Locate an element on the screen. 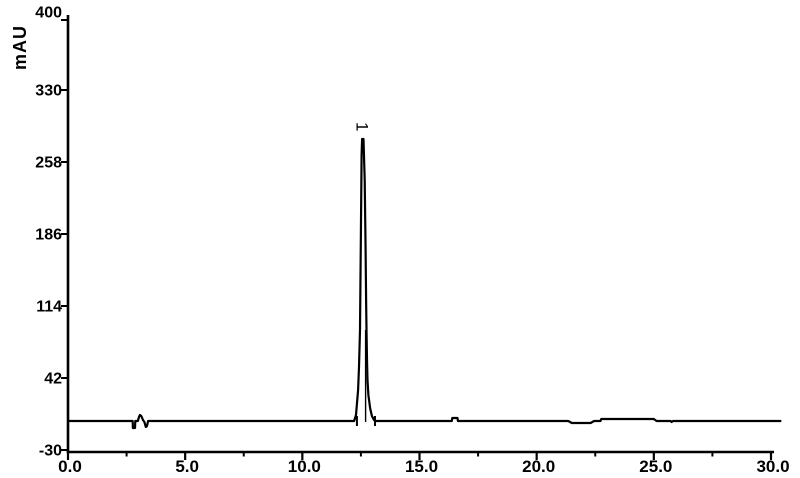 The width and height of the screenshot is (800, 478). x-tick-label: 30.0 is located at coordinates (772, 466).